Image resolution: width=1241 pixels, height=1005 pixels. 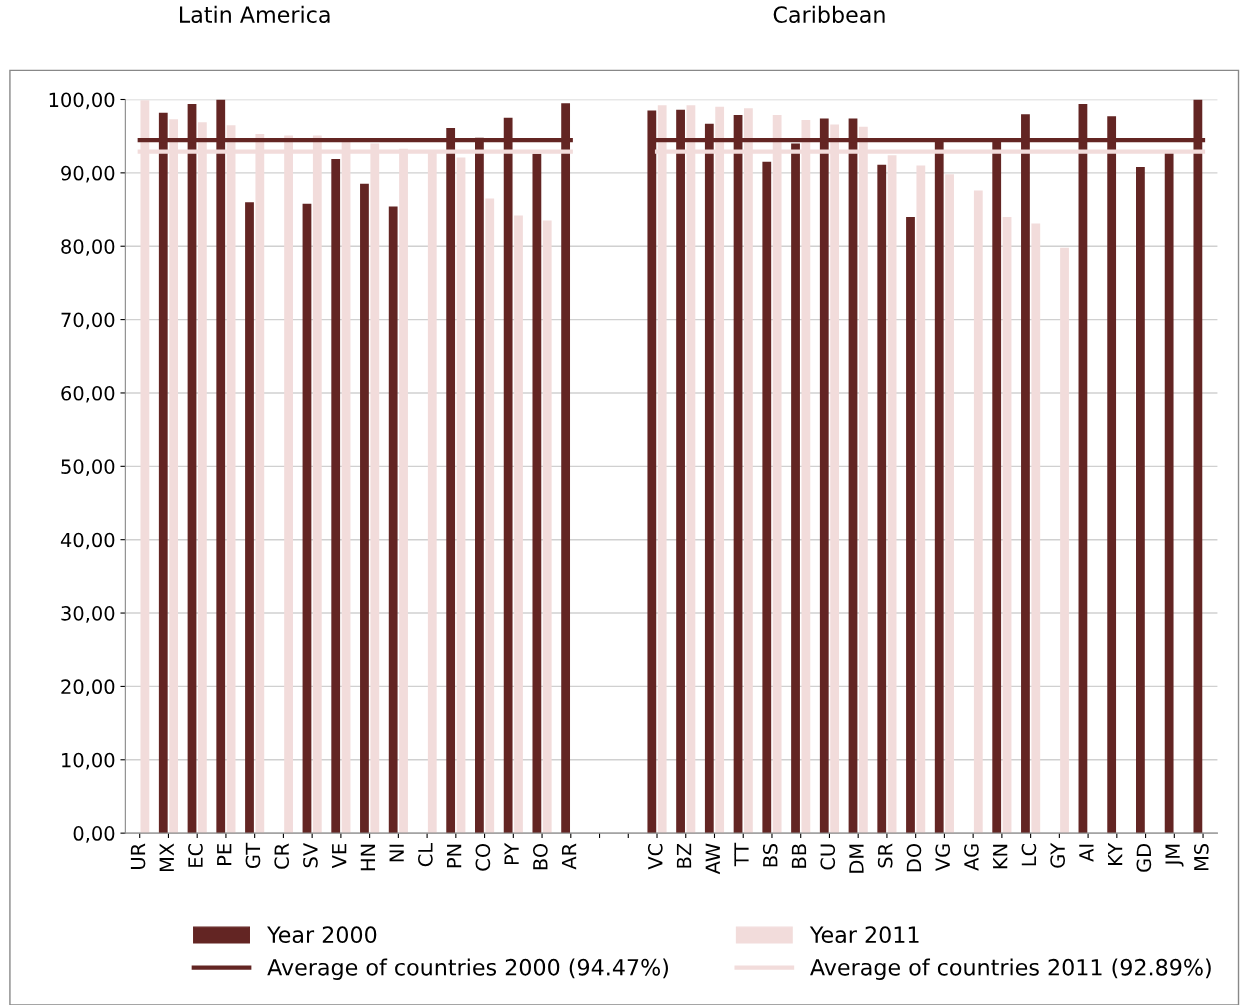 I want to click on x-tick-label: UR, so click(x=138, y=856).